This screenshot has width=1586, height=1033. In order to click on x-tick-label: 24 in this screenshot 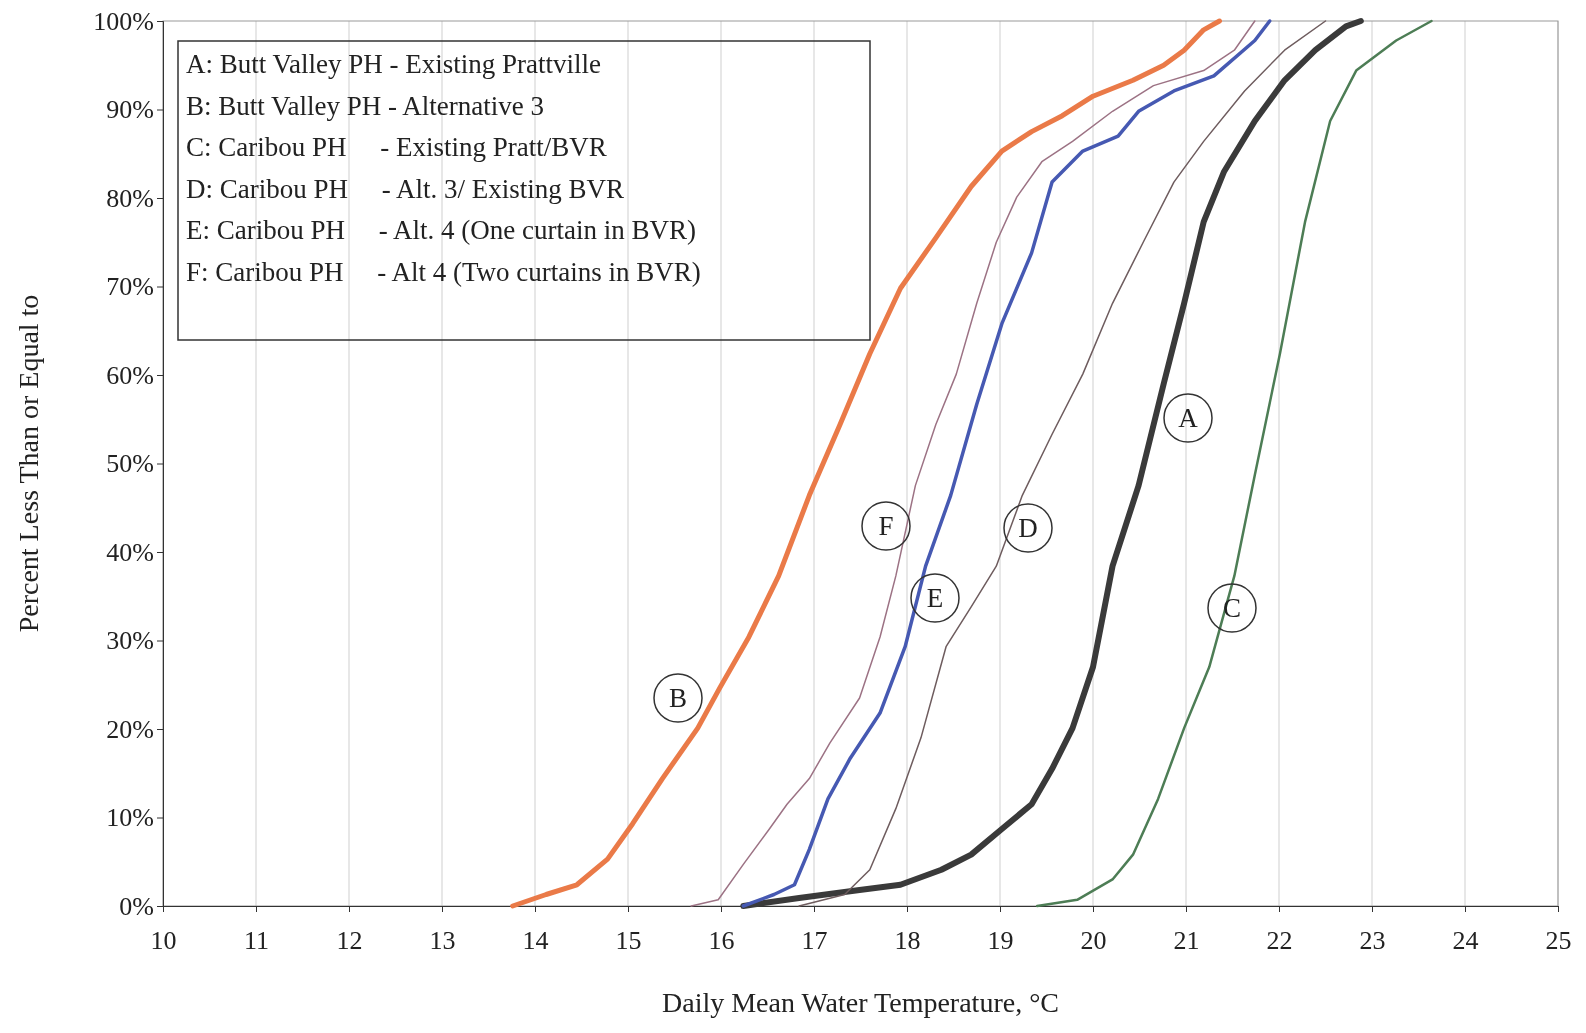, I will do `click(1465, 940)`.